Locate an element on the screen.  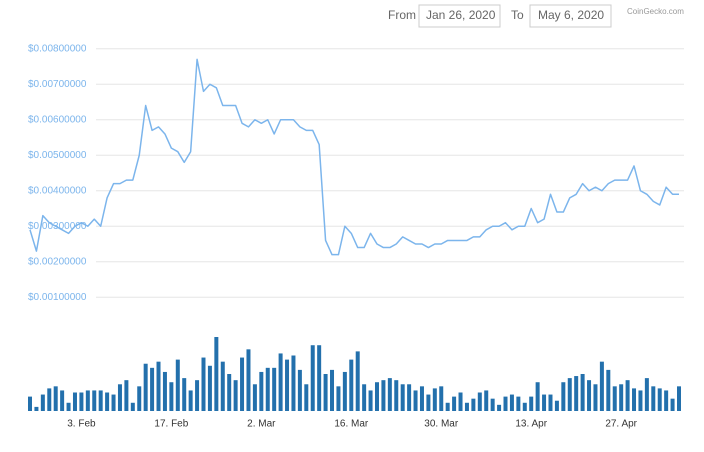
x-tick-label: 27. Apr is located at coordinates (621, 424).